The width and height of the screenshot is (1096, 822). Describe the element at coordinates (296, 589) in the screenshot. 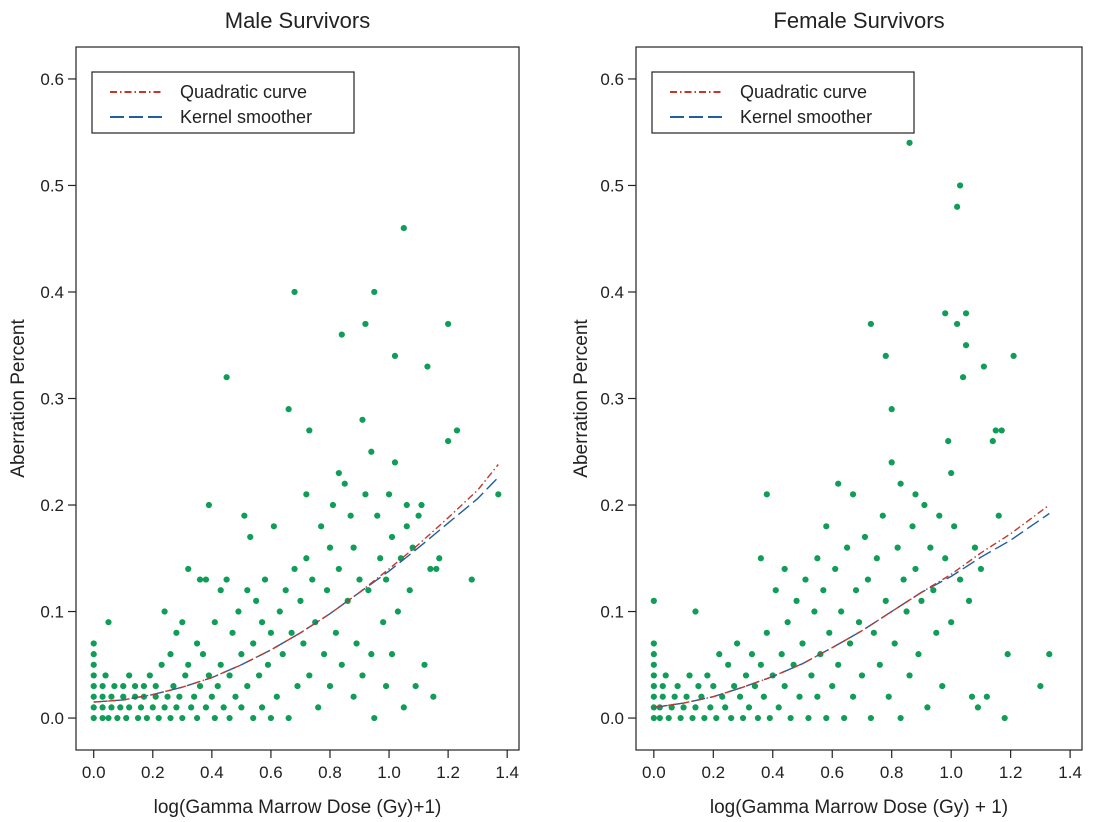

I see `kernel-smoother-line` at that location.